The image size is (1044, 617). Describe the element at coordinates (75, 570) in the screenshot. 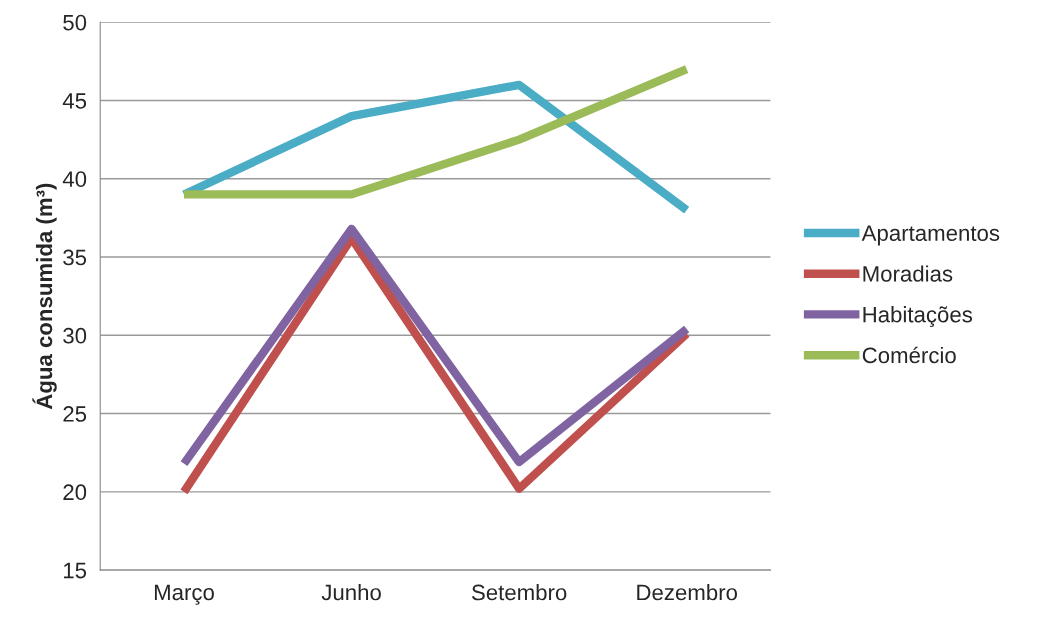

I see `y-tick-label: 15` at that location.